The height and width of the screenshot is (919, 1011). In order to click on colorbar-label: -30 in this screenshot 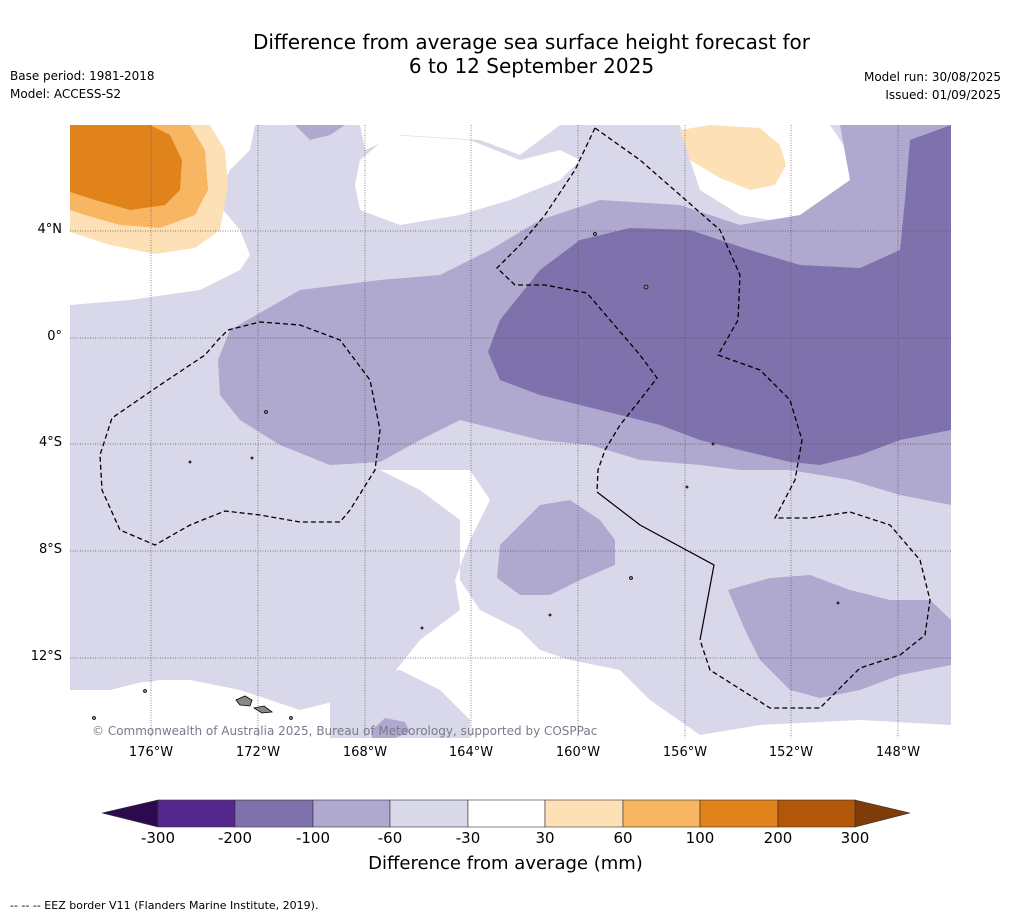, I will do `click(468, 838)`.